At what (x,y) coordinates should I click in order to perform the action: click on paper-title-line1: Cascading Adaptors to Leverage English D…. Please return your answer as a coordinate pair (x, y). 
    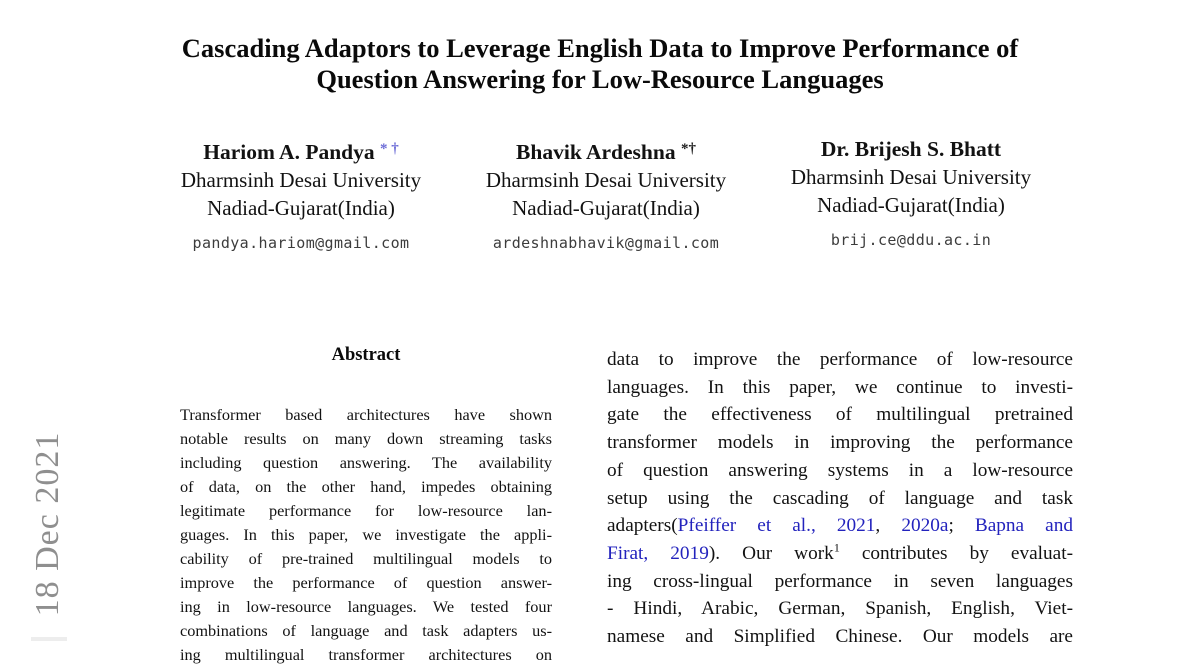
    Looking at the image, I should click on (600, 48).